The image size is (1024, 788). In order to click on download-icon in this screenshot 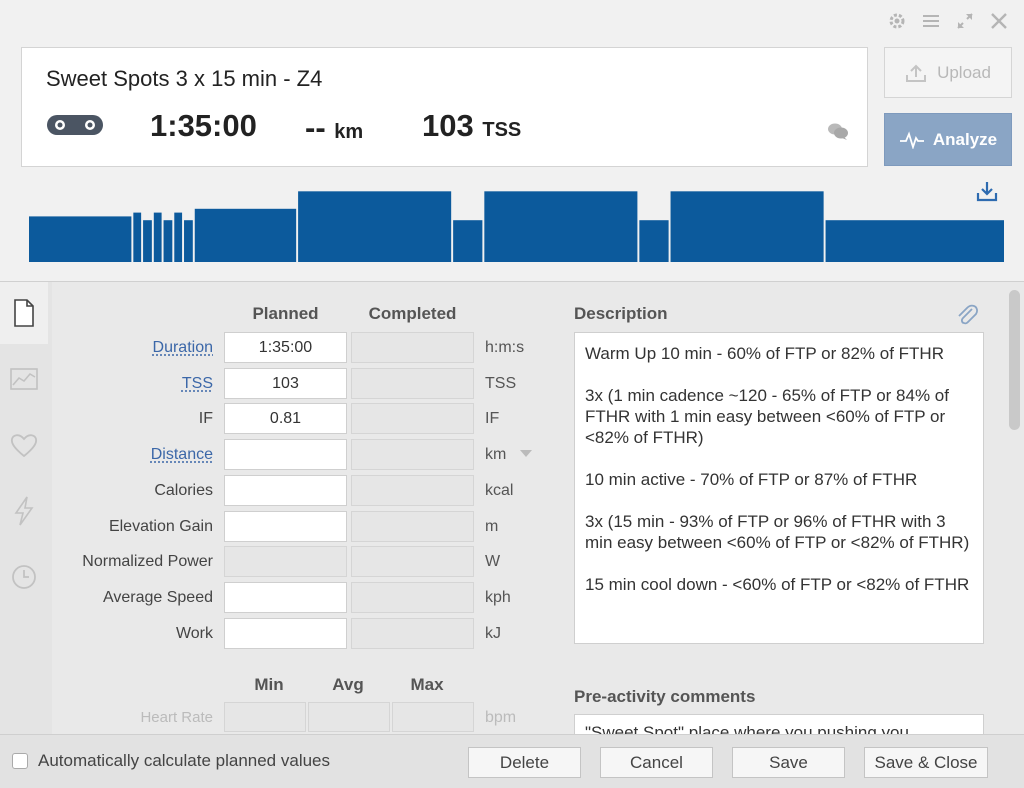, I will do `click(987, 191)`.